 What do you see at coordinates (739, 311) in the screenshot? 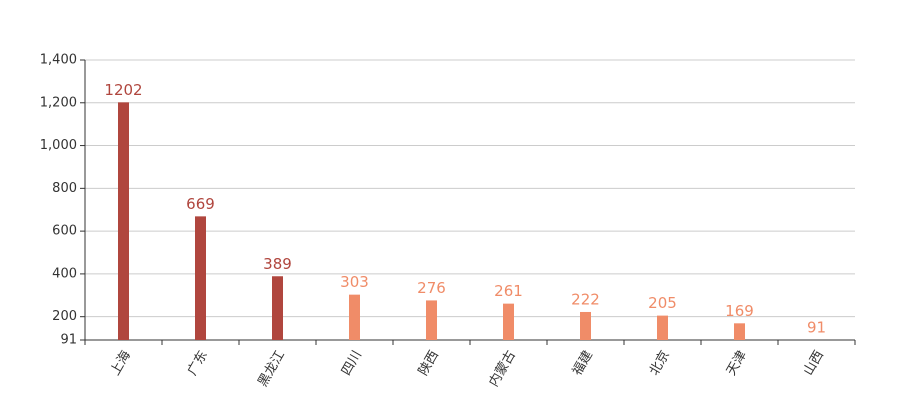
I see `value-label: 169` at bounding box center [739, 311].